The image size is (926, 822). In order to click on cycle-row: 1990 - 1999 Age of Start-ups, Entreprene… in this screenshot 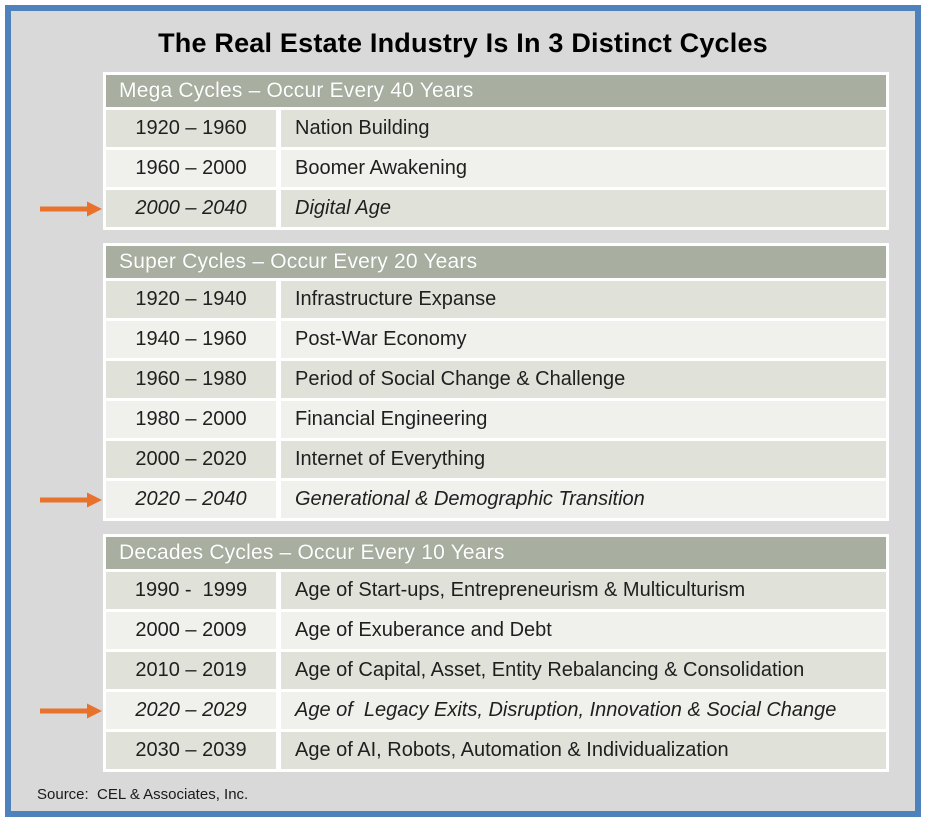, I will do `click(496, 590)`.